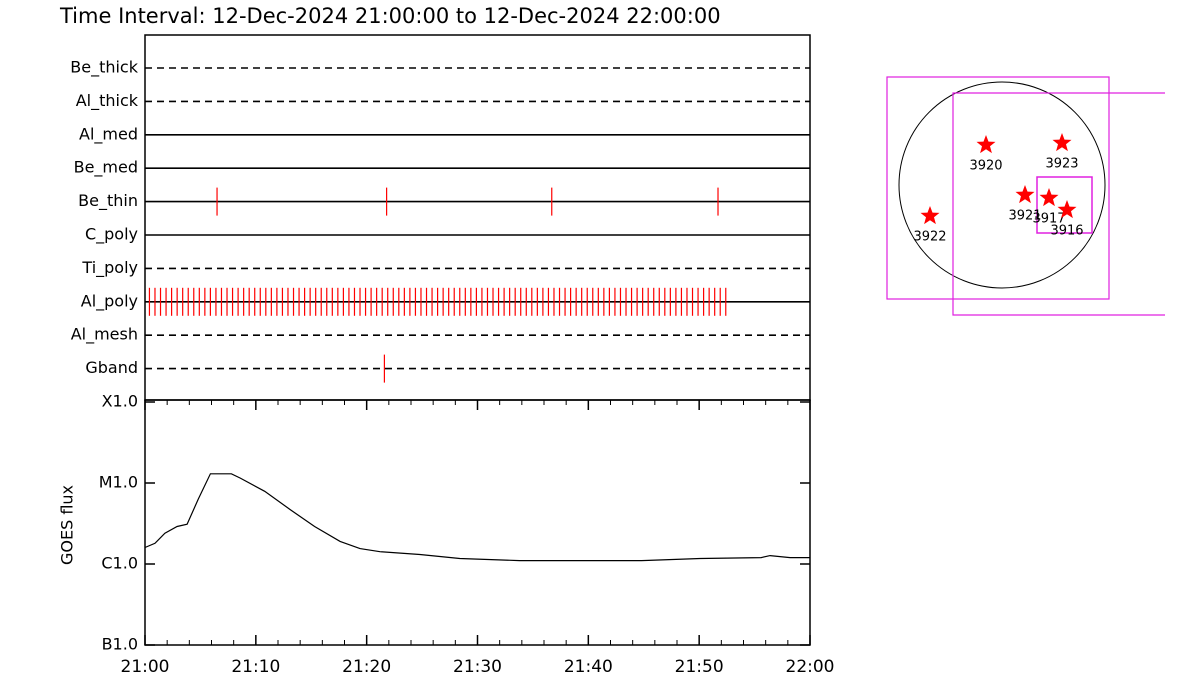 This screenshot has height=700, width=1200. Describe the element at coordinates (1002, 185) in the screenshot. I see `solar-disk` at that location.